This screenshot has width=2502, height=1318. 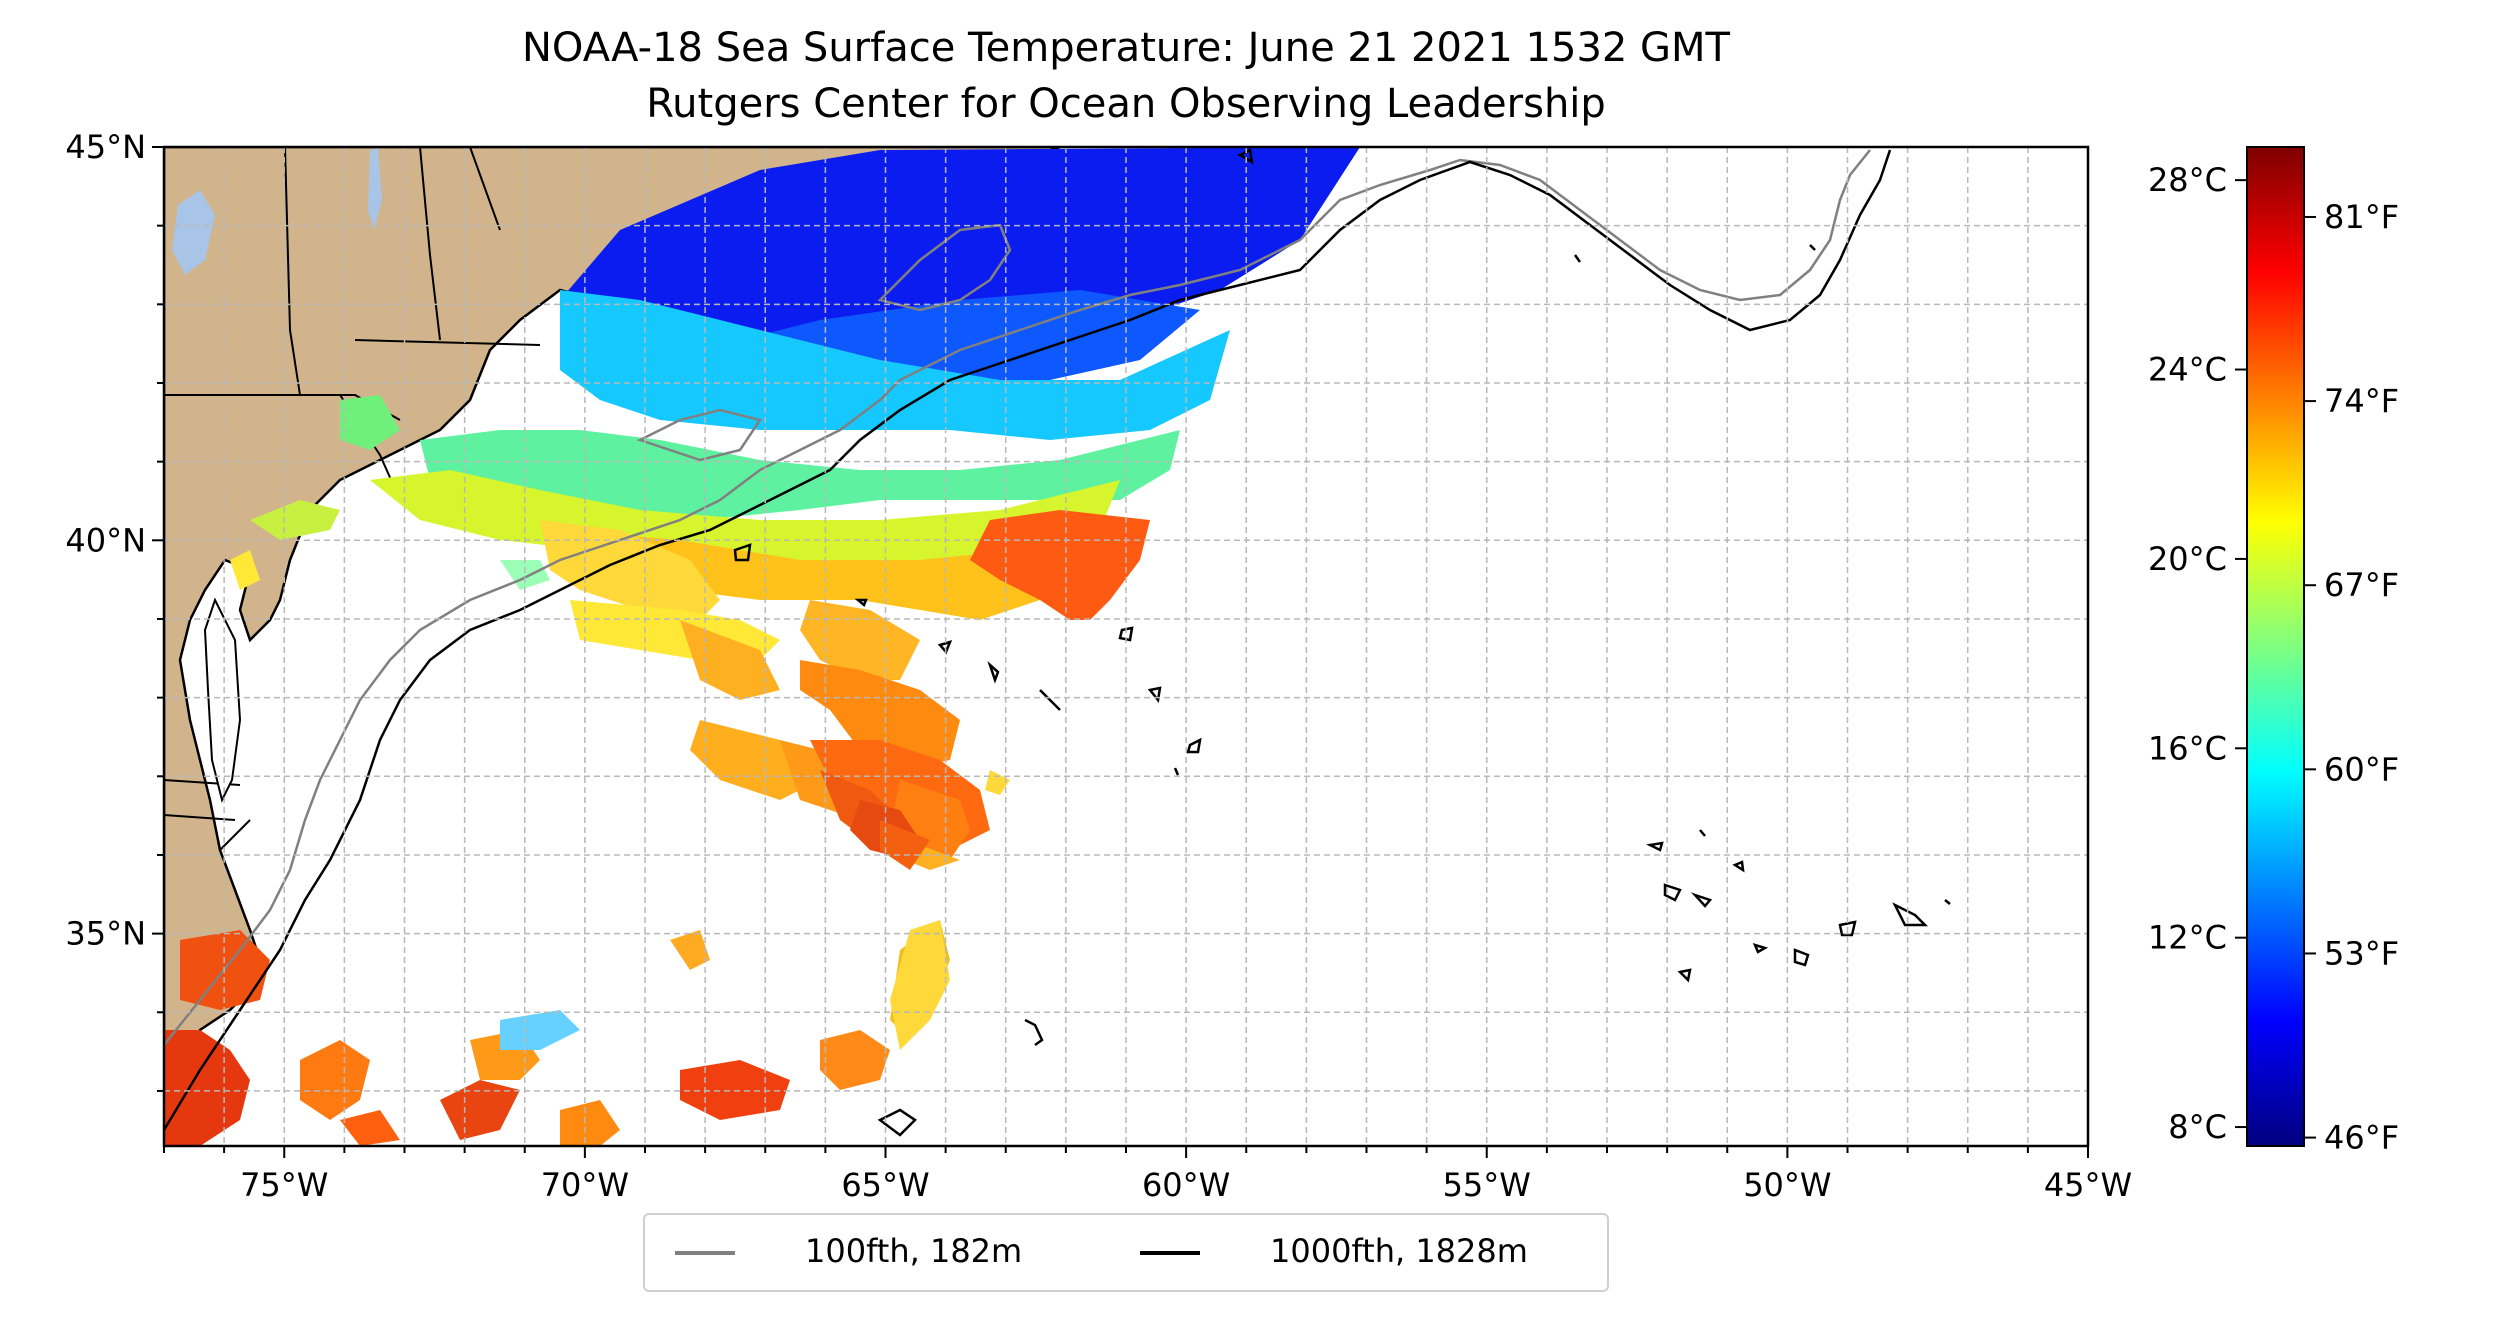 I want to click on lon-tick-label: 55°W, so click(x=1487, y=1185).